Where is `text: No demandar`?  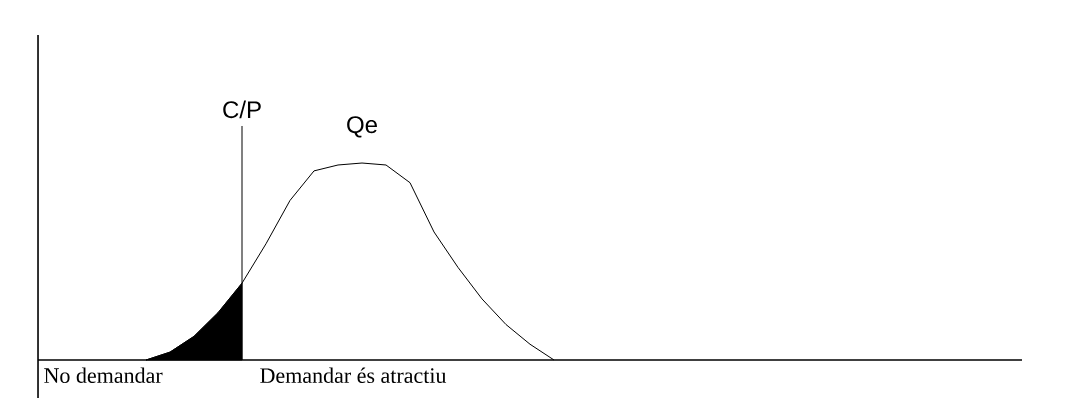
text: No demandar is located at coordinates (103, 375).